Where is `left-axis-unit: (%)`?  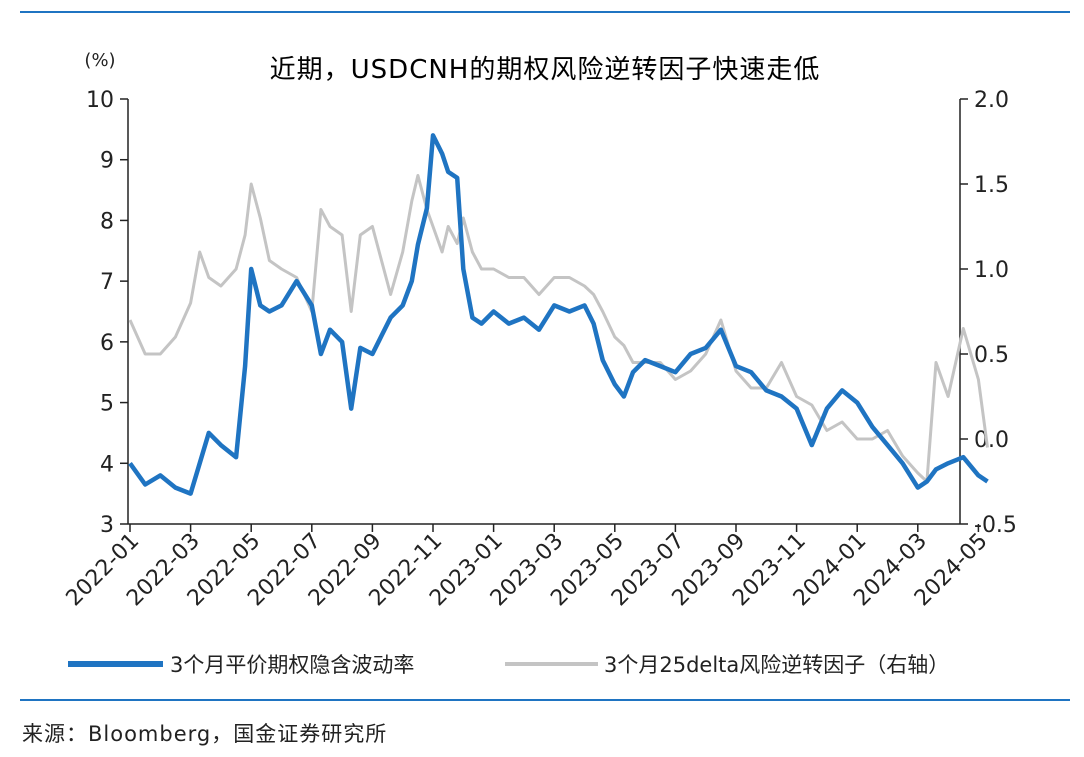
left-axis-unit: (%) is located at coordinates (99, 60).